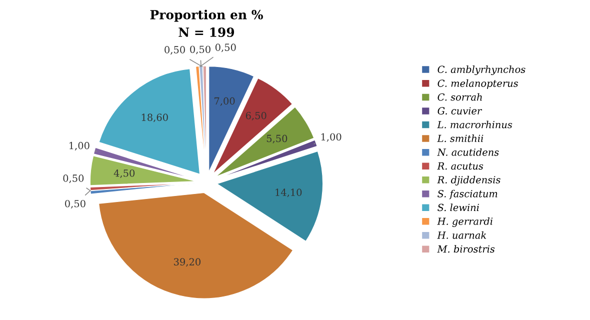  I want to click on data-label: 5,50, so click(277, 139).